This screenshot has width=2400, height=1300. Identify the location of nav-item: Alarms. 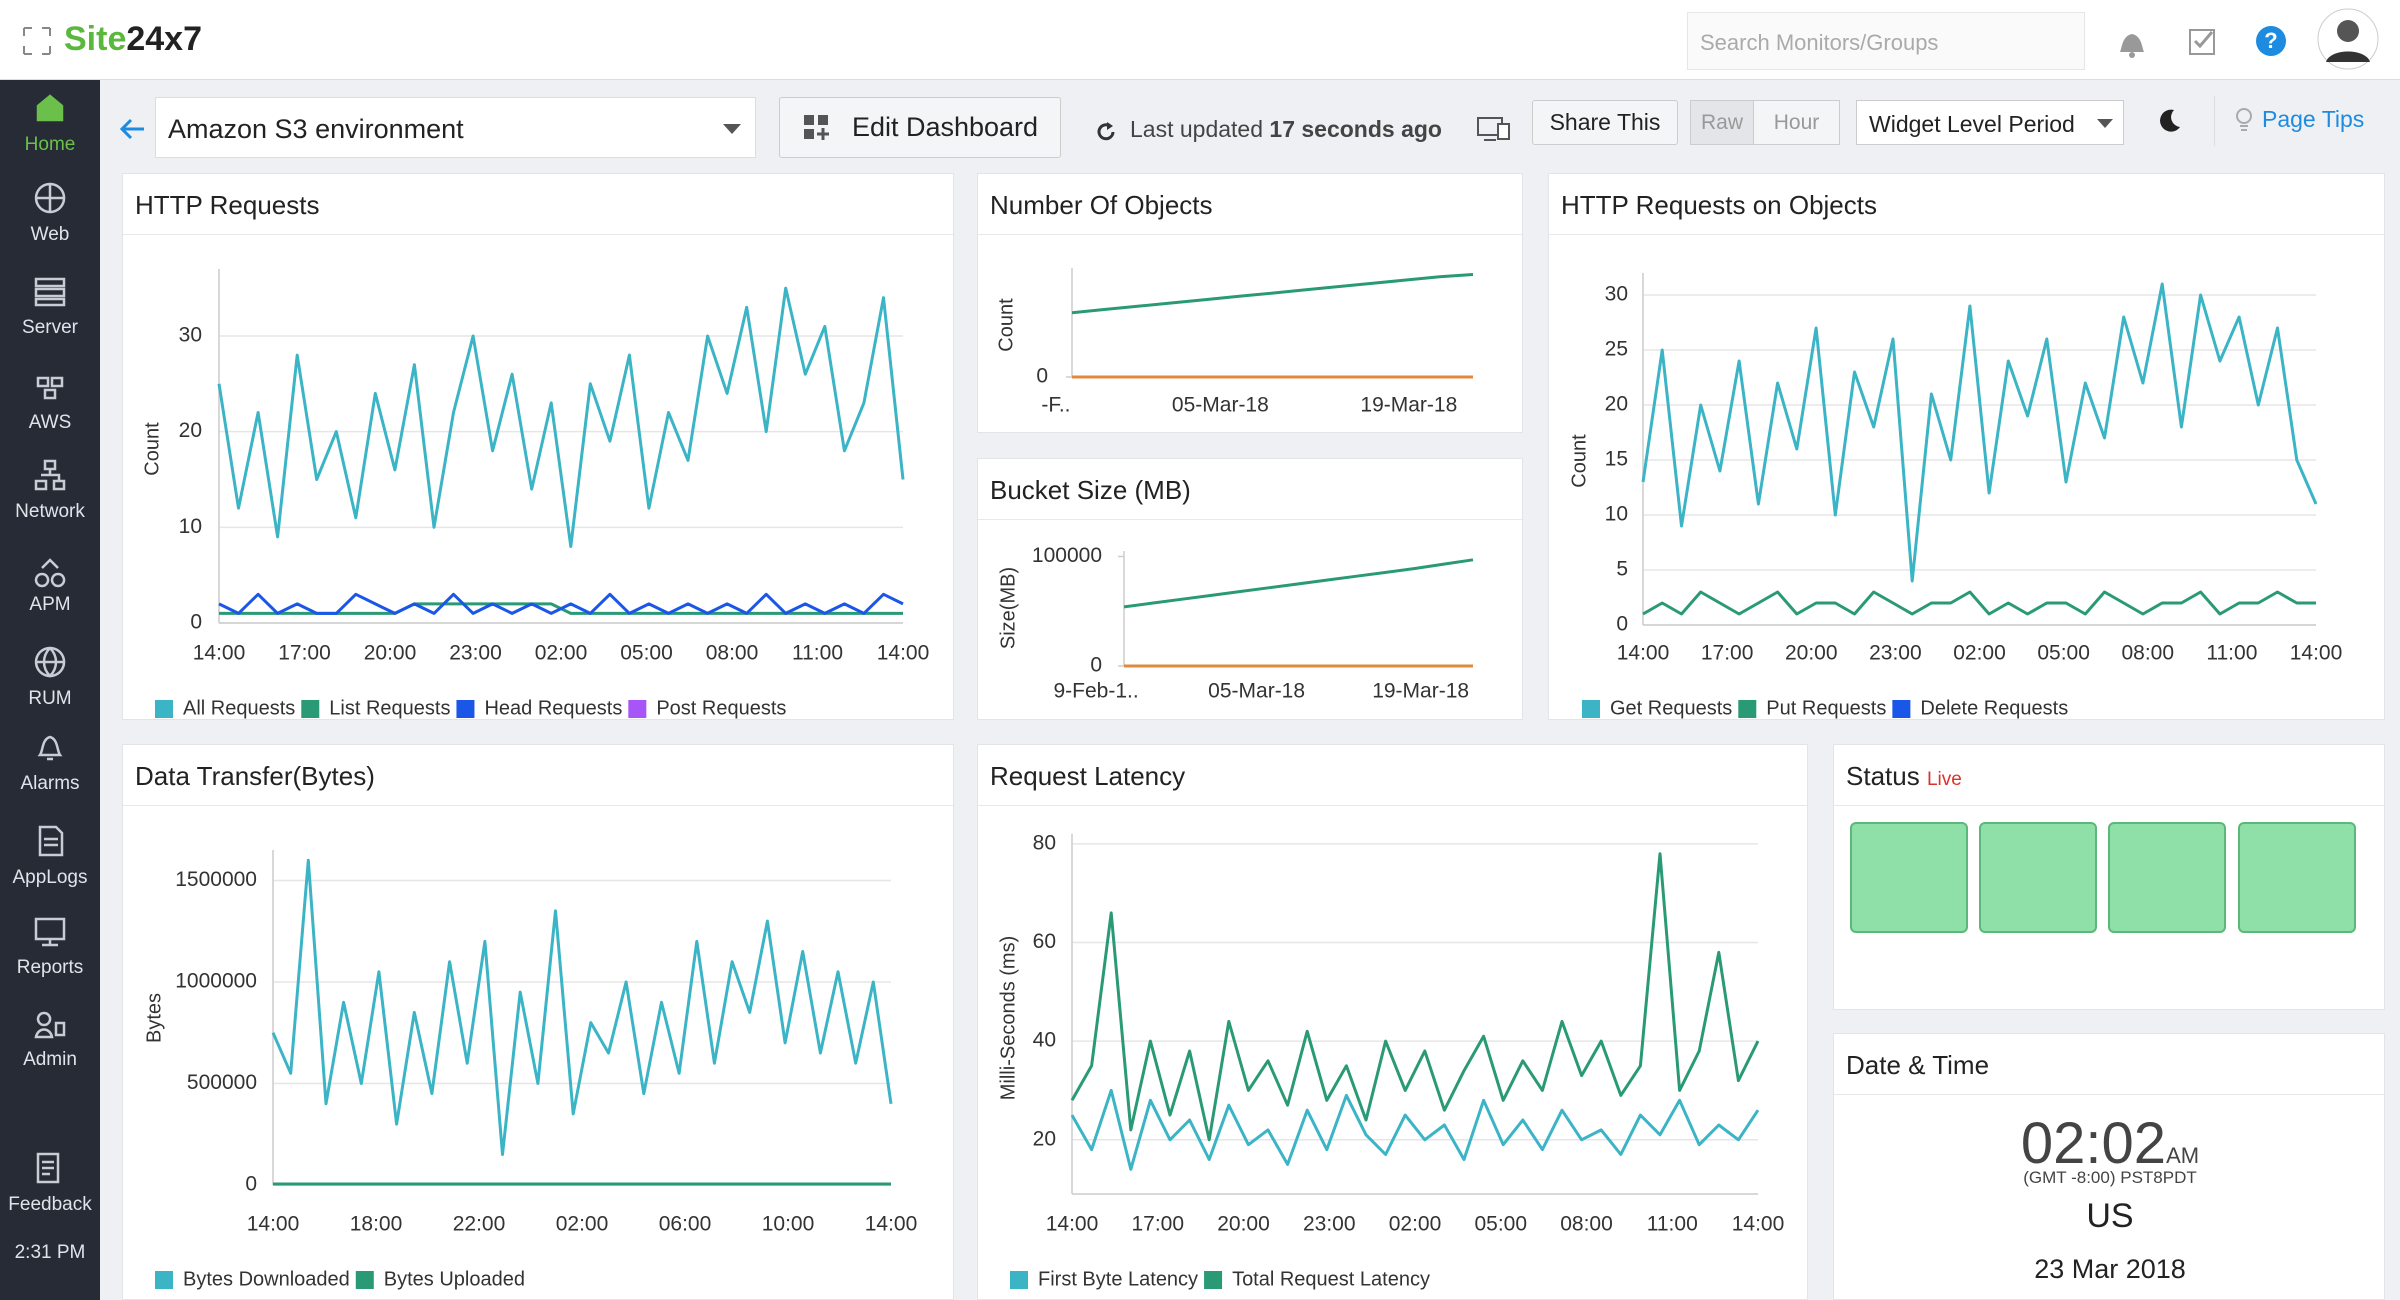
(50, 761).